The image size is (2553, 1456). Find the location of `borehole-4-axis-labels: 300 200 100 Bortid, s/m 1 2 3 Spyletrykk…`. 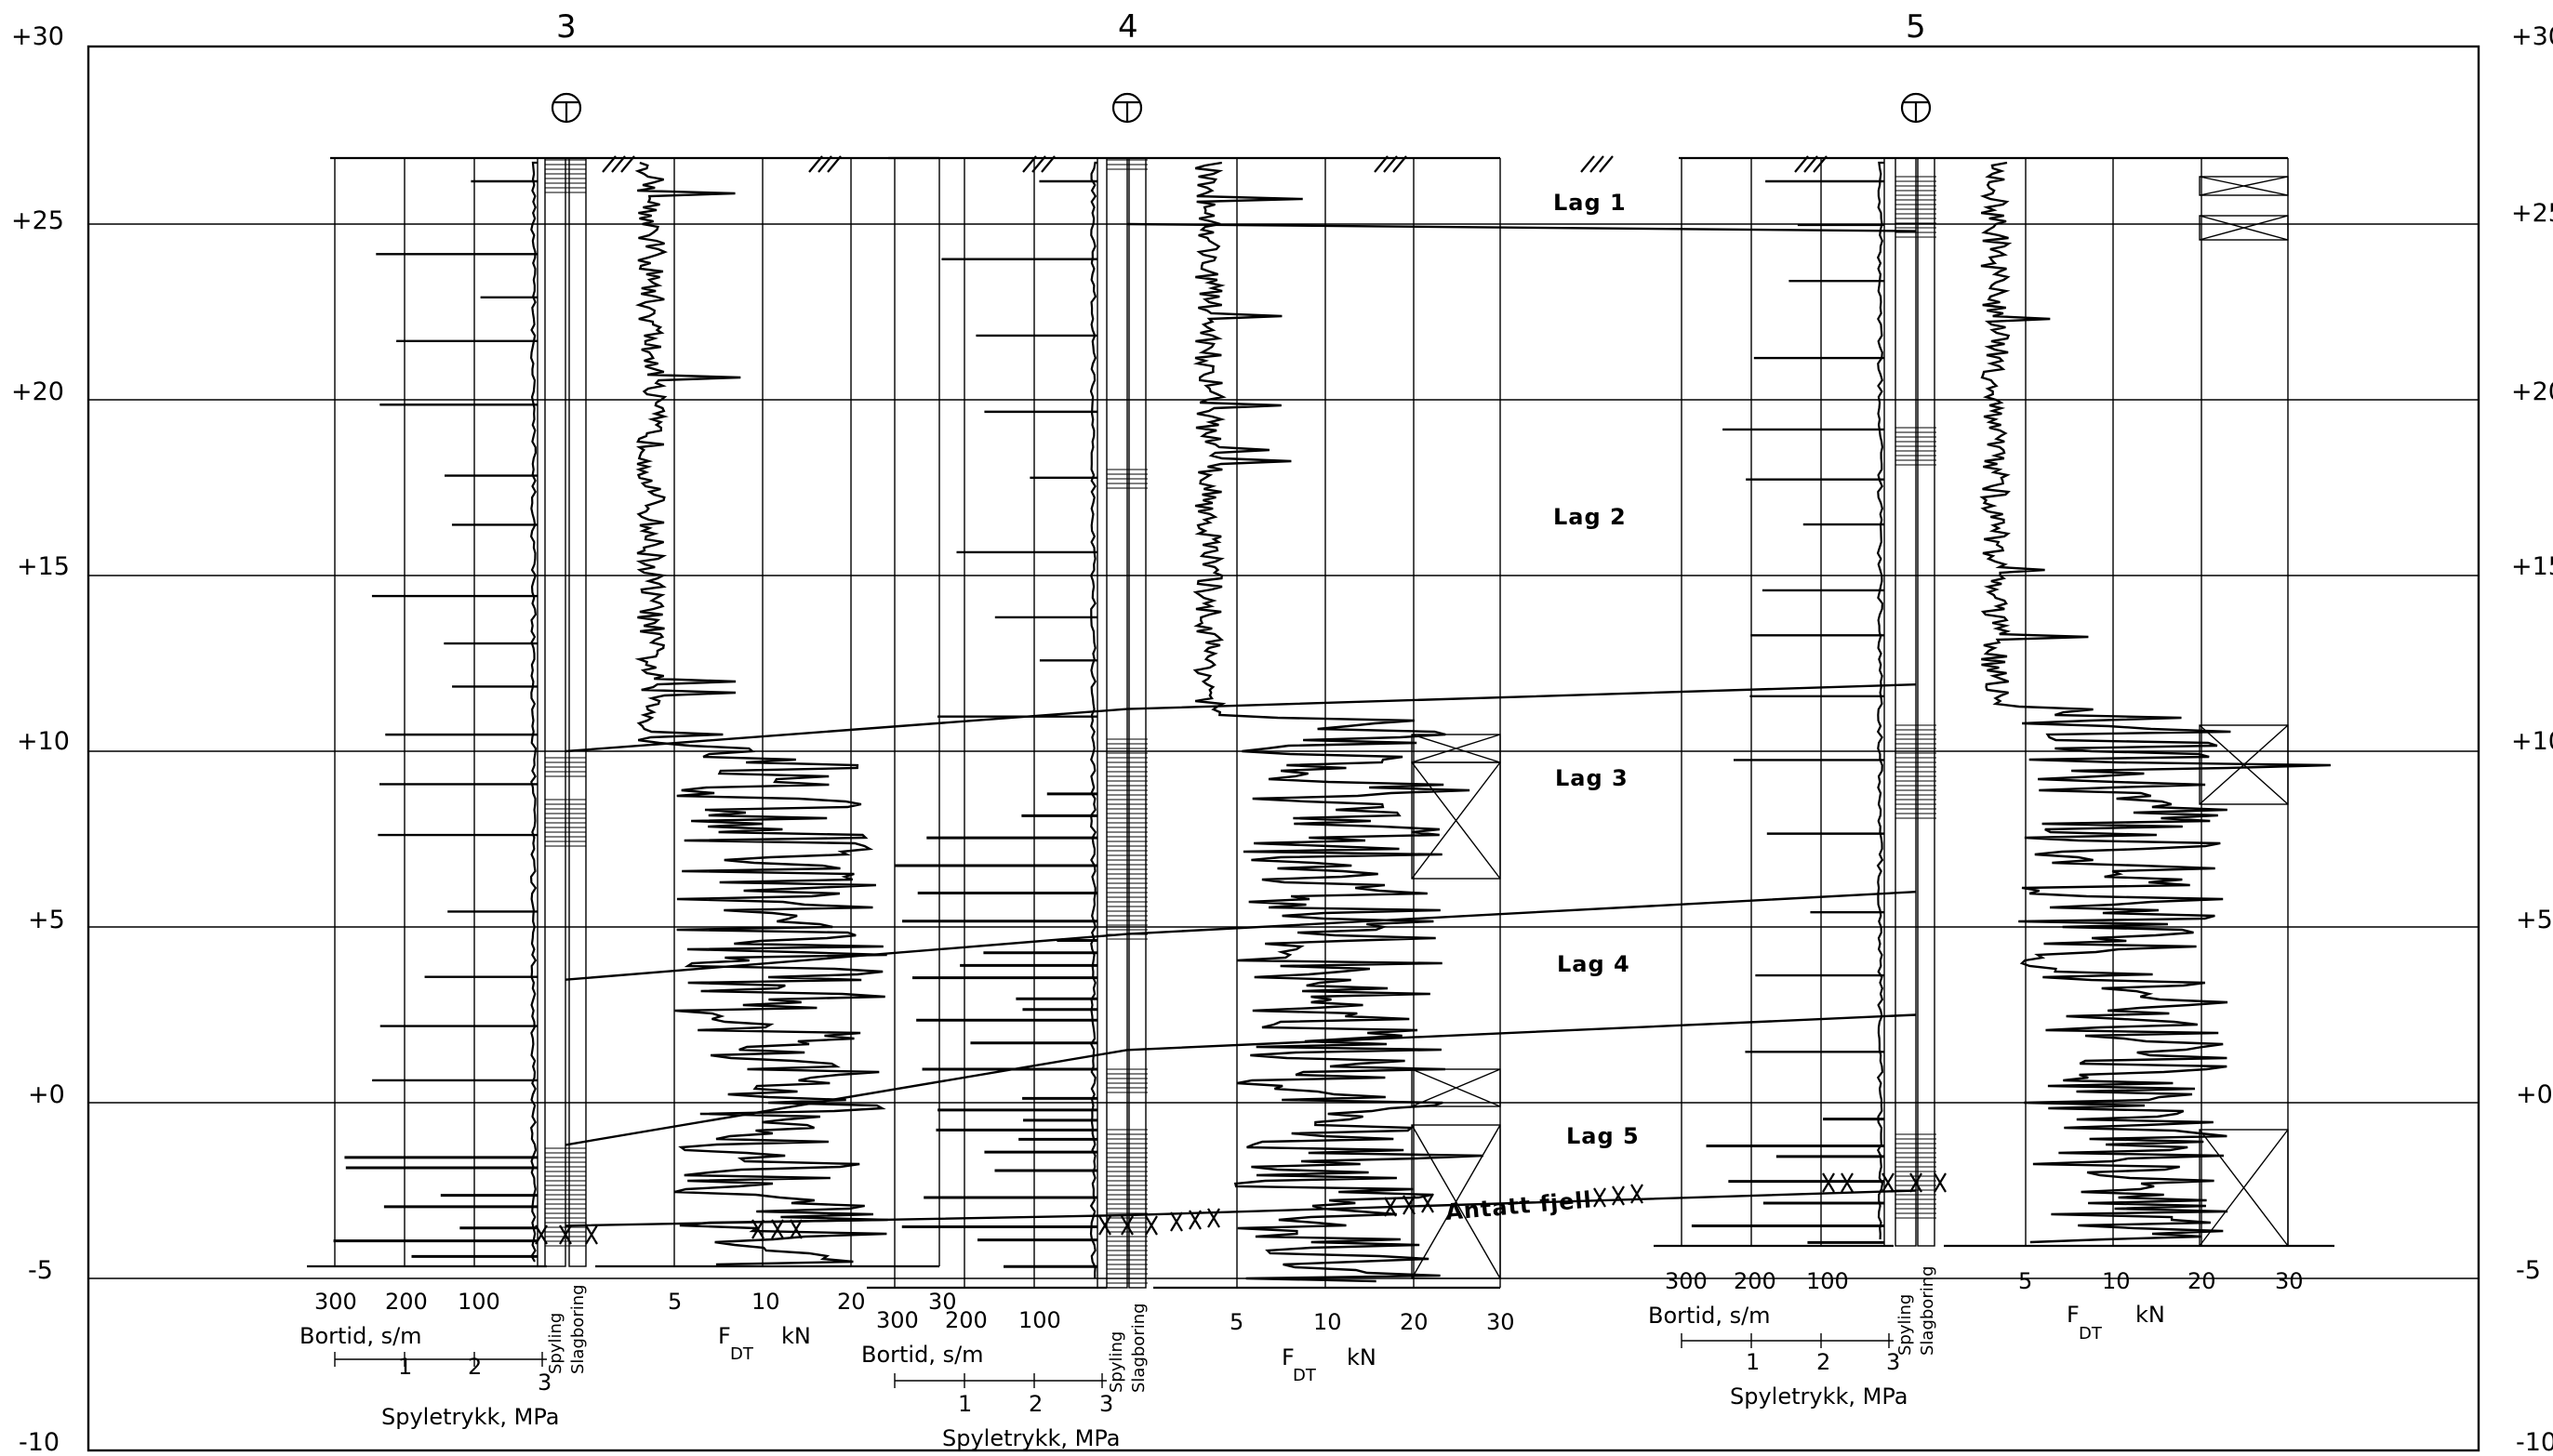

borehole-4-axis-labels: 300 200 100 Bortid, s/m 1 2 3 Spyletrykk… is located at coordinates (1188, 1377).